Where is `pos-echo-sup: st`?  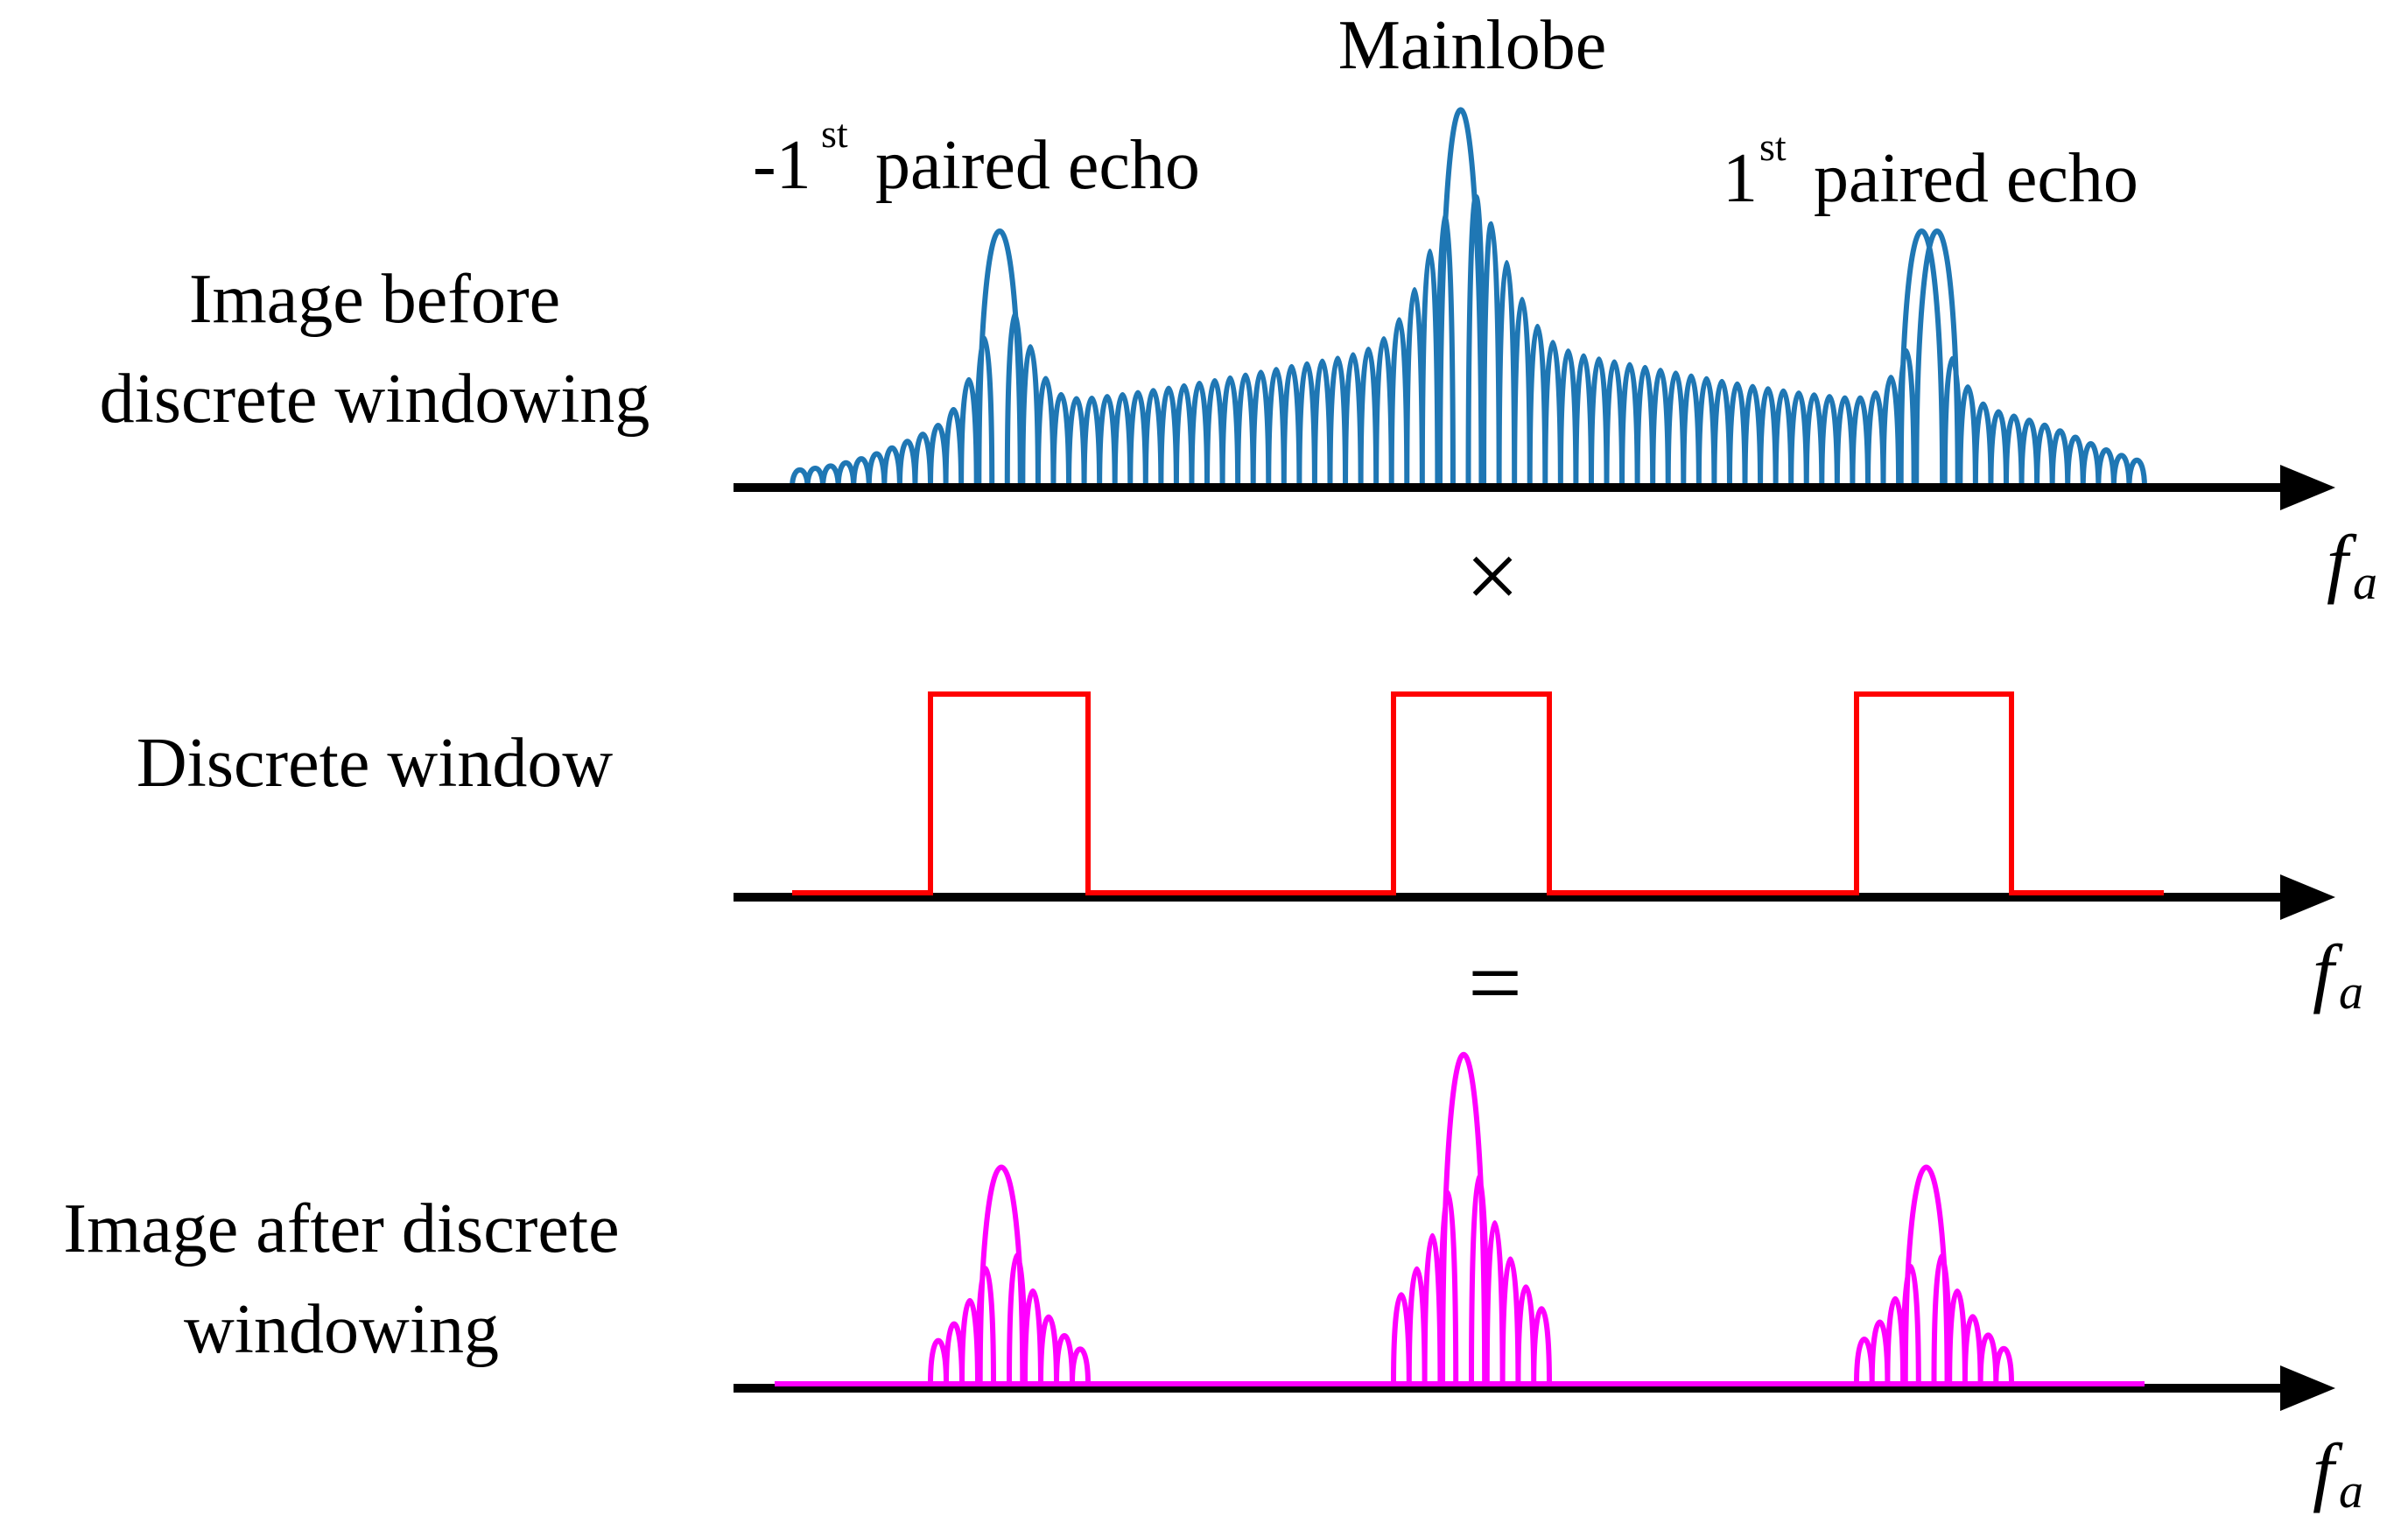
pos-echo-sup: st is located at coordinates (1773, 146).